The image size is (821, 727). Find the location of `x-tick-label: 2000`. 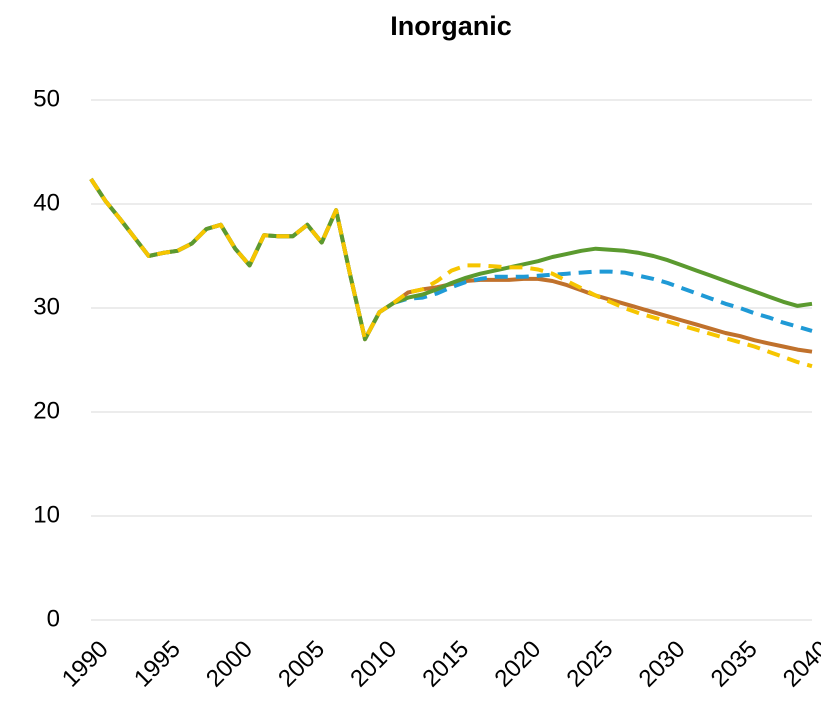

x-tick-label: 2000 is located at coordinates (229, 664).